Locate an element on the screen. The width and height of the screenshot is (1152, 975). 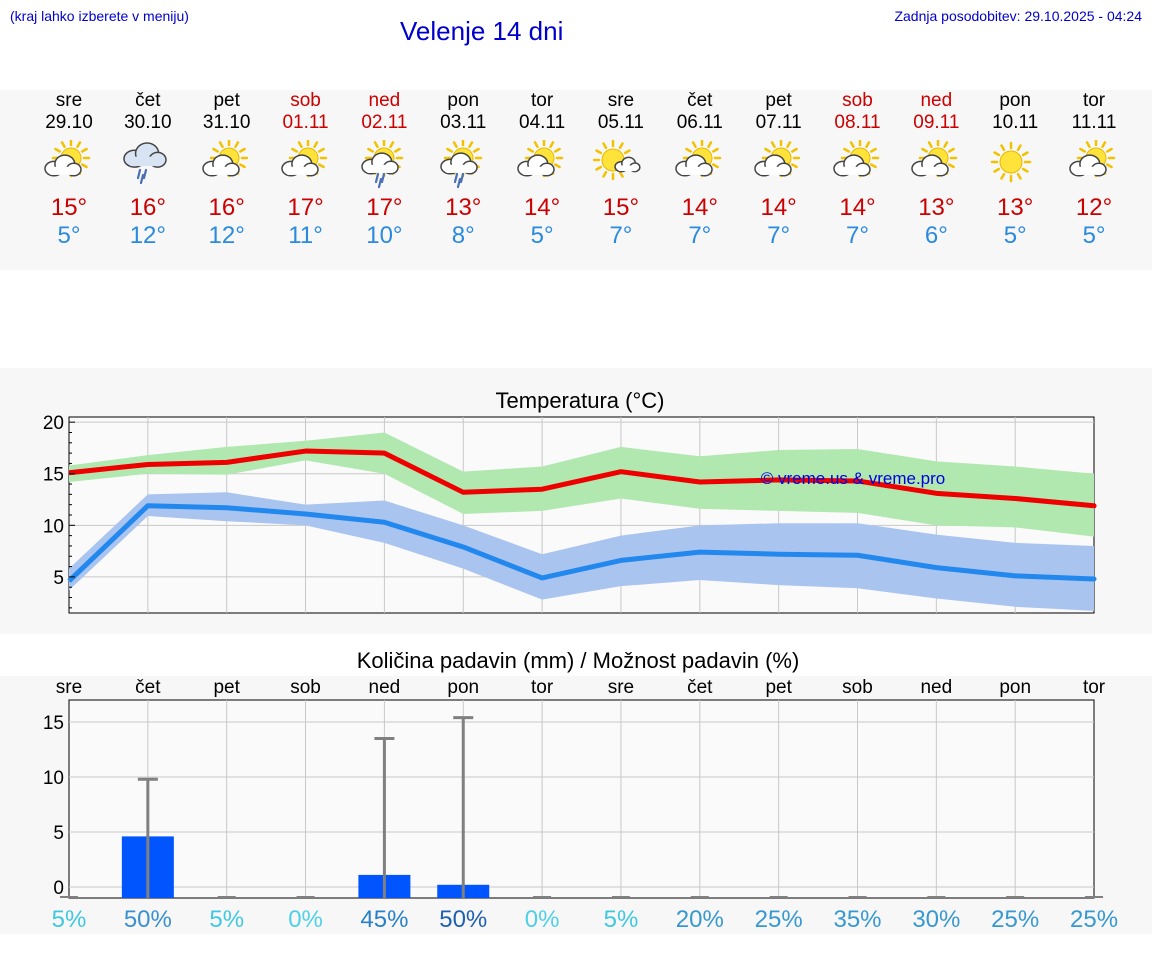
day-column: sre 05.11 15° 7° is located at coordinates (621, 170).